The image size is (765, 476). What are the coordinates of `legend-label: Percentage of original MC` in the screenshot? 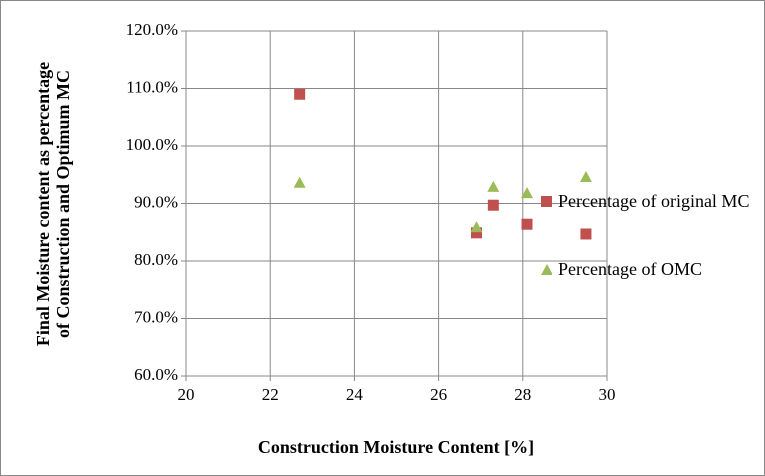 It's located at (654, 201).